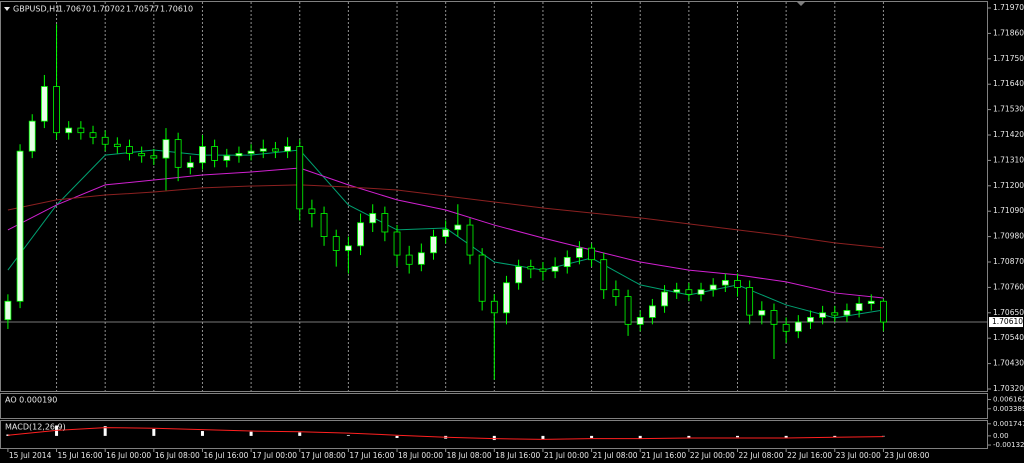  What do you see at coordinates (1008, 261) in the screenshot?
I see `y-tick-label: 1.70870` at bounding box center [1008, 261].